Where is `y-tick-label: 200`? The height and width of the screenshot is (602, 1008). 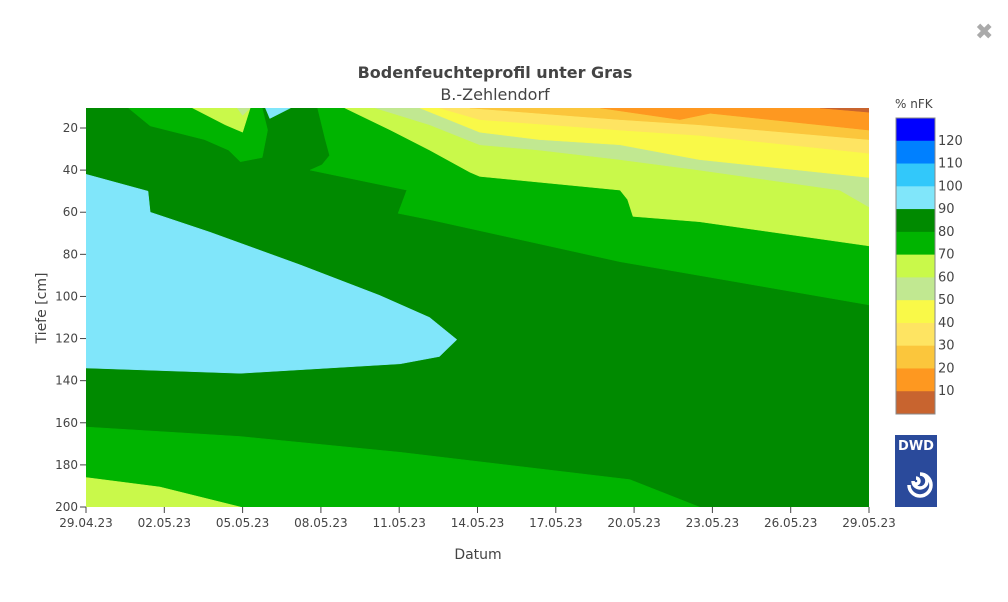 y-tick-label: 200 is located at coordinates (66, 507).